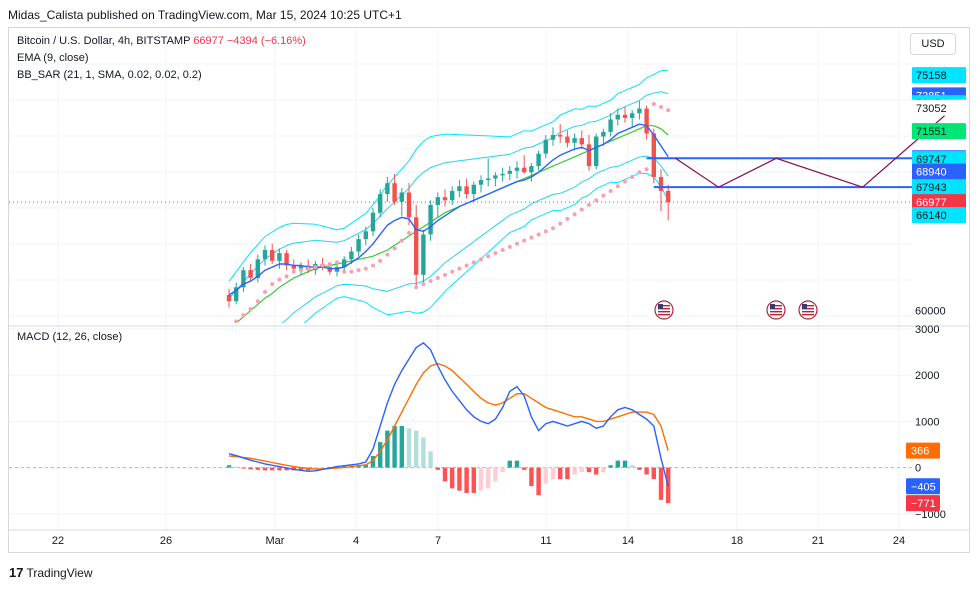 This screenshot has height=589, width=980. I want to click on currency-button: USD, so click(933, 44).